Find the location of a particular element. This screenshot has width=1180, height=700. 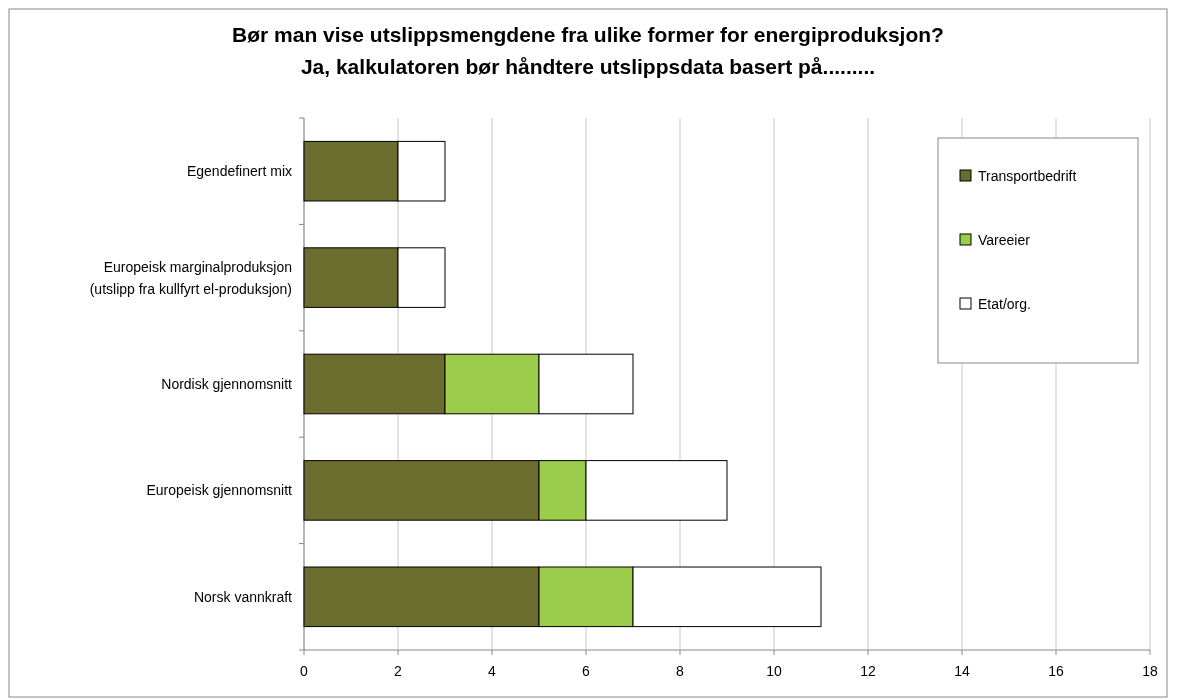

legend-label: Transportbedrift is located at coordinates (1027, 176).